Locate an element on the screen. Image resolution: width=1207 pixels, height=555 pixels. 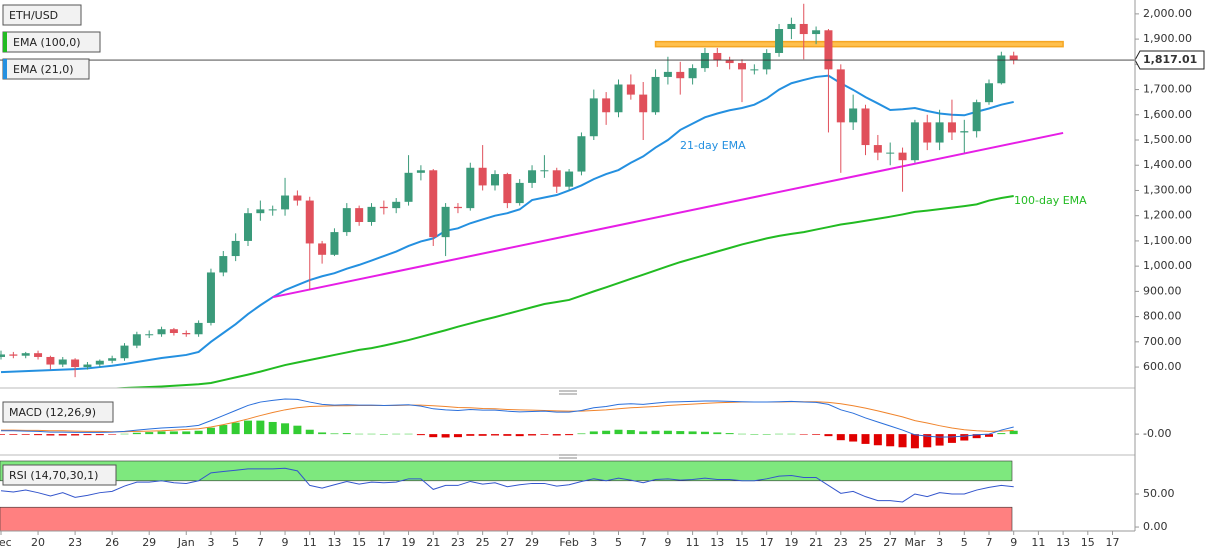
x-tick-label: 27 is located at coordinates (507, 542).